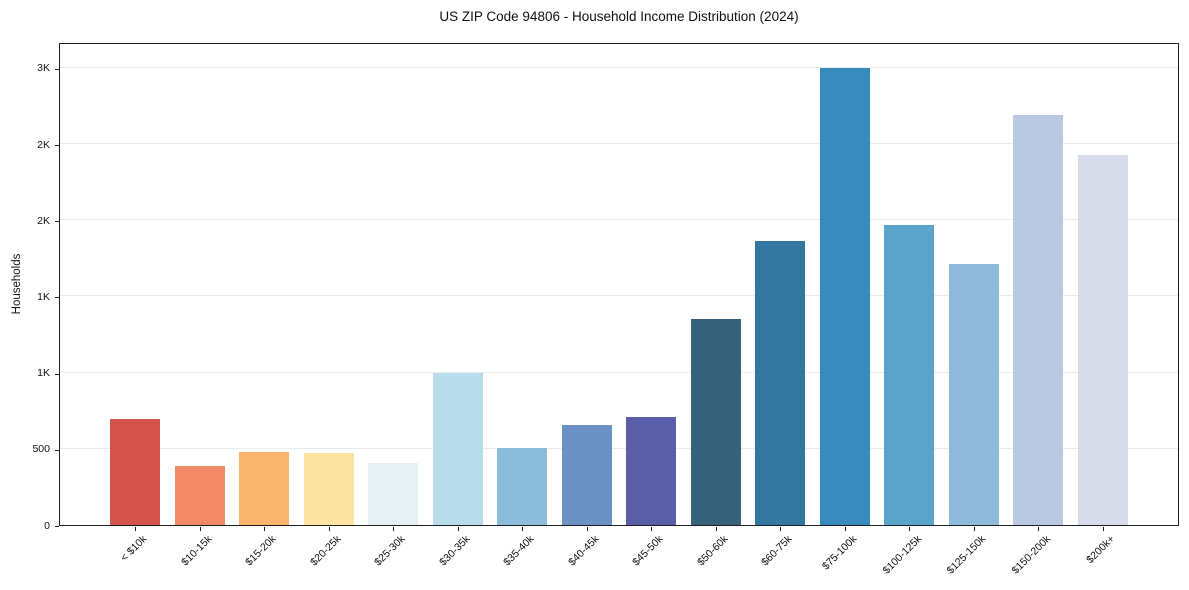 This screenshot has height=590, width=1189. What do you see at coordinates (261, 551) in the screenshot?
I see `x-tick-label: $15-20k` at bounding box center [261, 551].